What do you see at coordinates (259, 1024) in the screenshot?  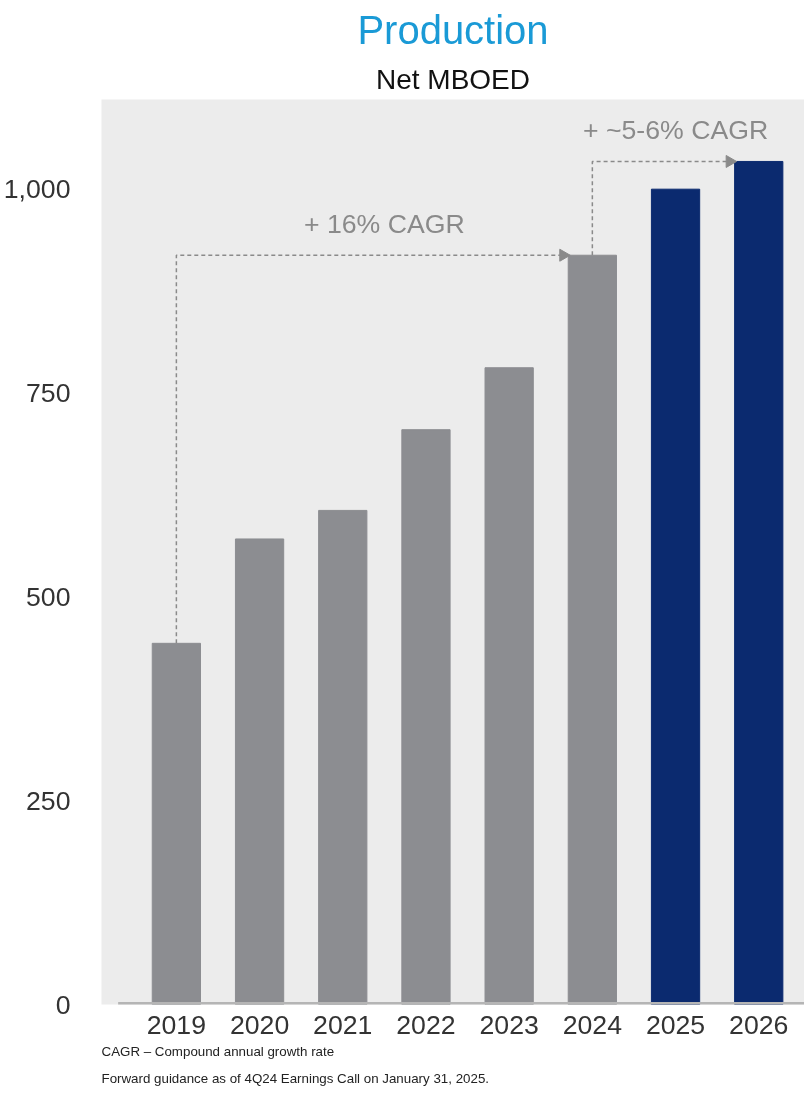 I see `x-tick-label: 2020` at bounding box center [259, 1024].